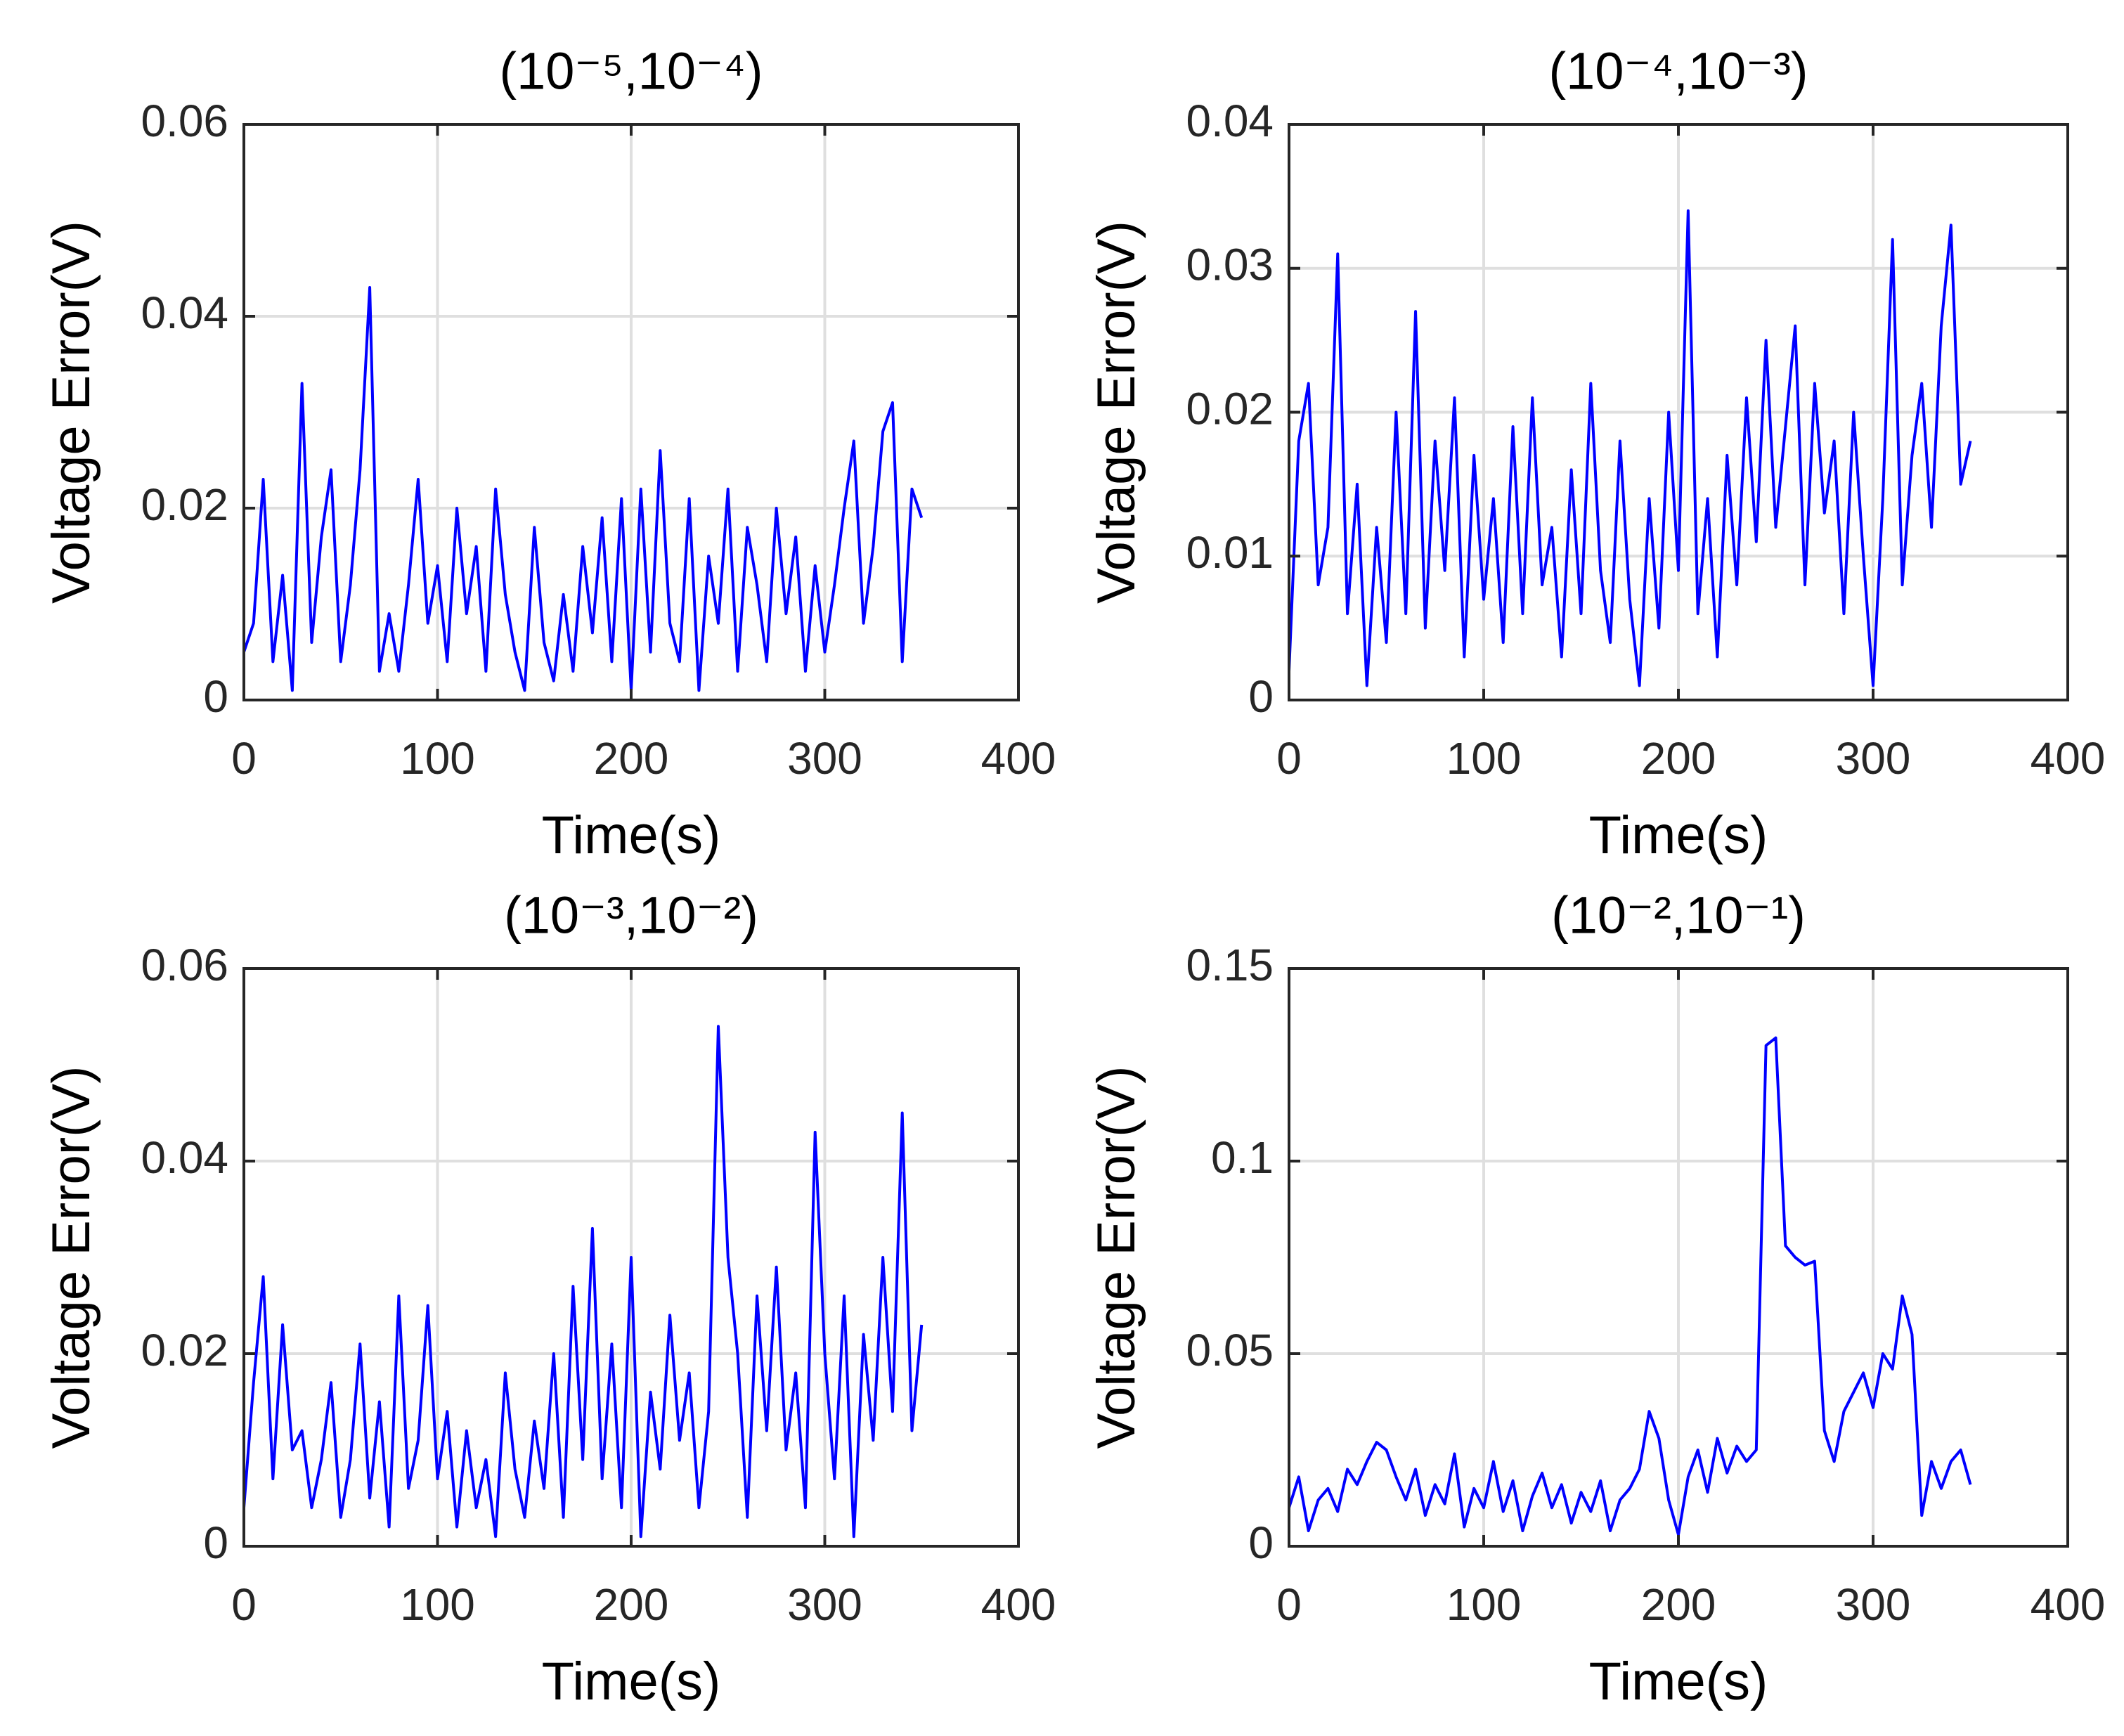 The height and width of the screenshot is (1736, 2124). What do you see at coordinates (1678, 71) in the screenshot?
I see `chart-title: (10⁻⁴,10⁻³)` at bounding box center [1678, 71].